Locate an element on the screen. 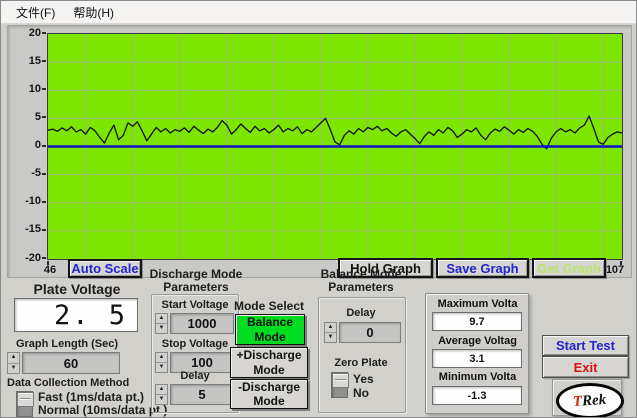 The image size is (637, 418). start-test-button: Start Test is located at coordinates (585, 345).